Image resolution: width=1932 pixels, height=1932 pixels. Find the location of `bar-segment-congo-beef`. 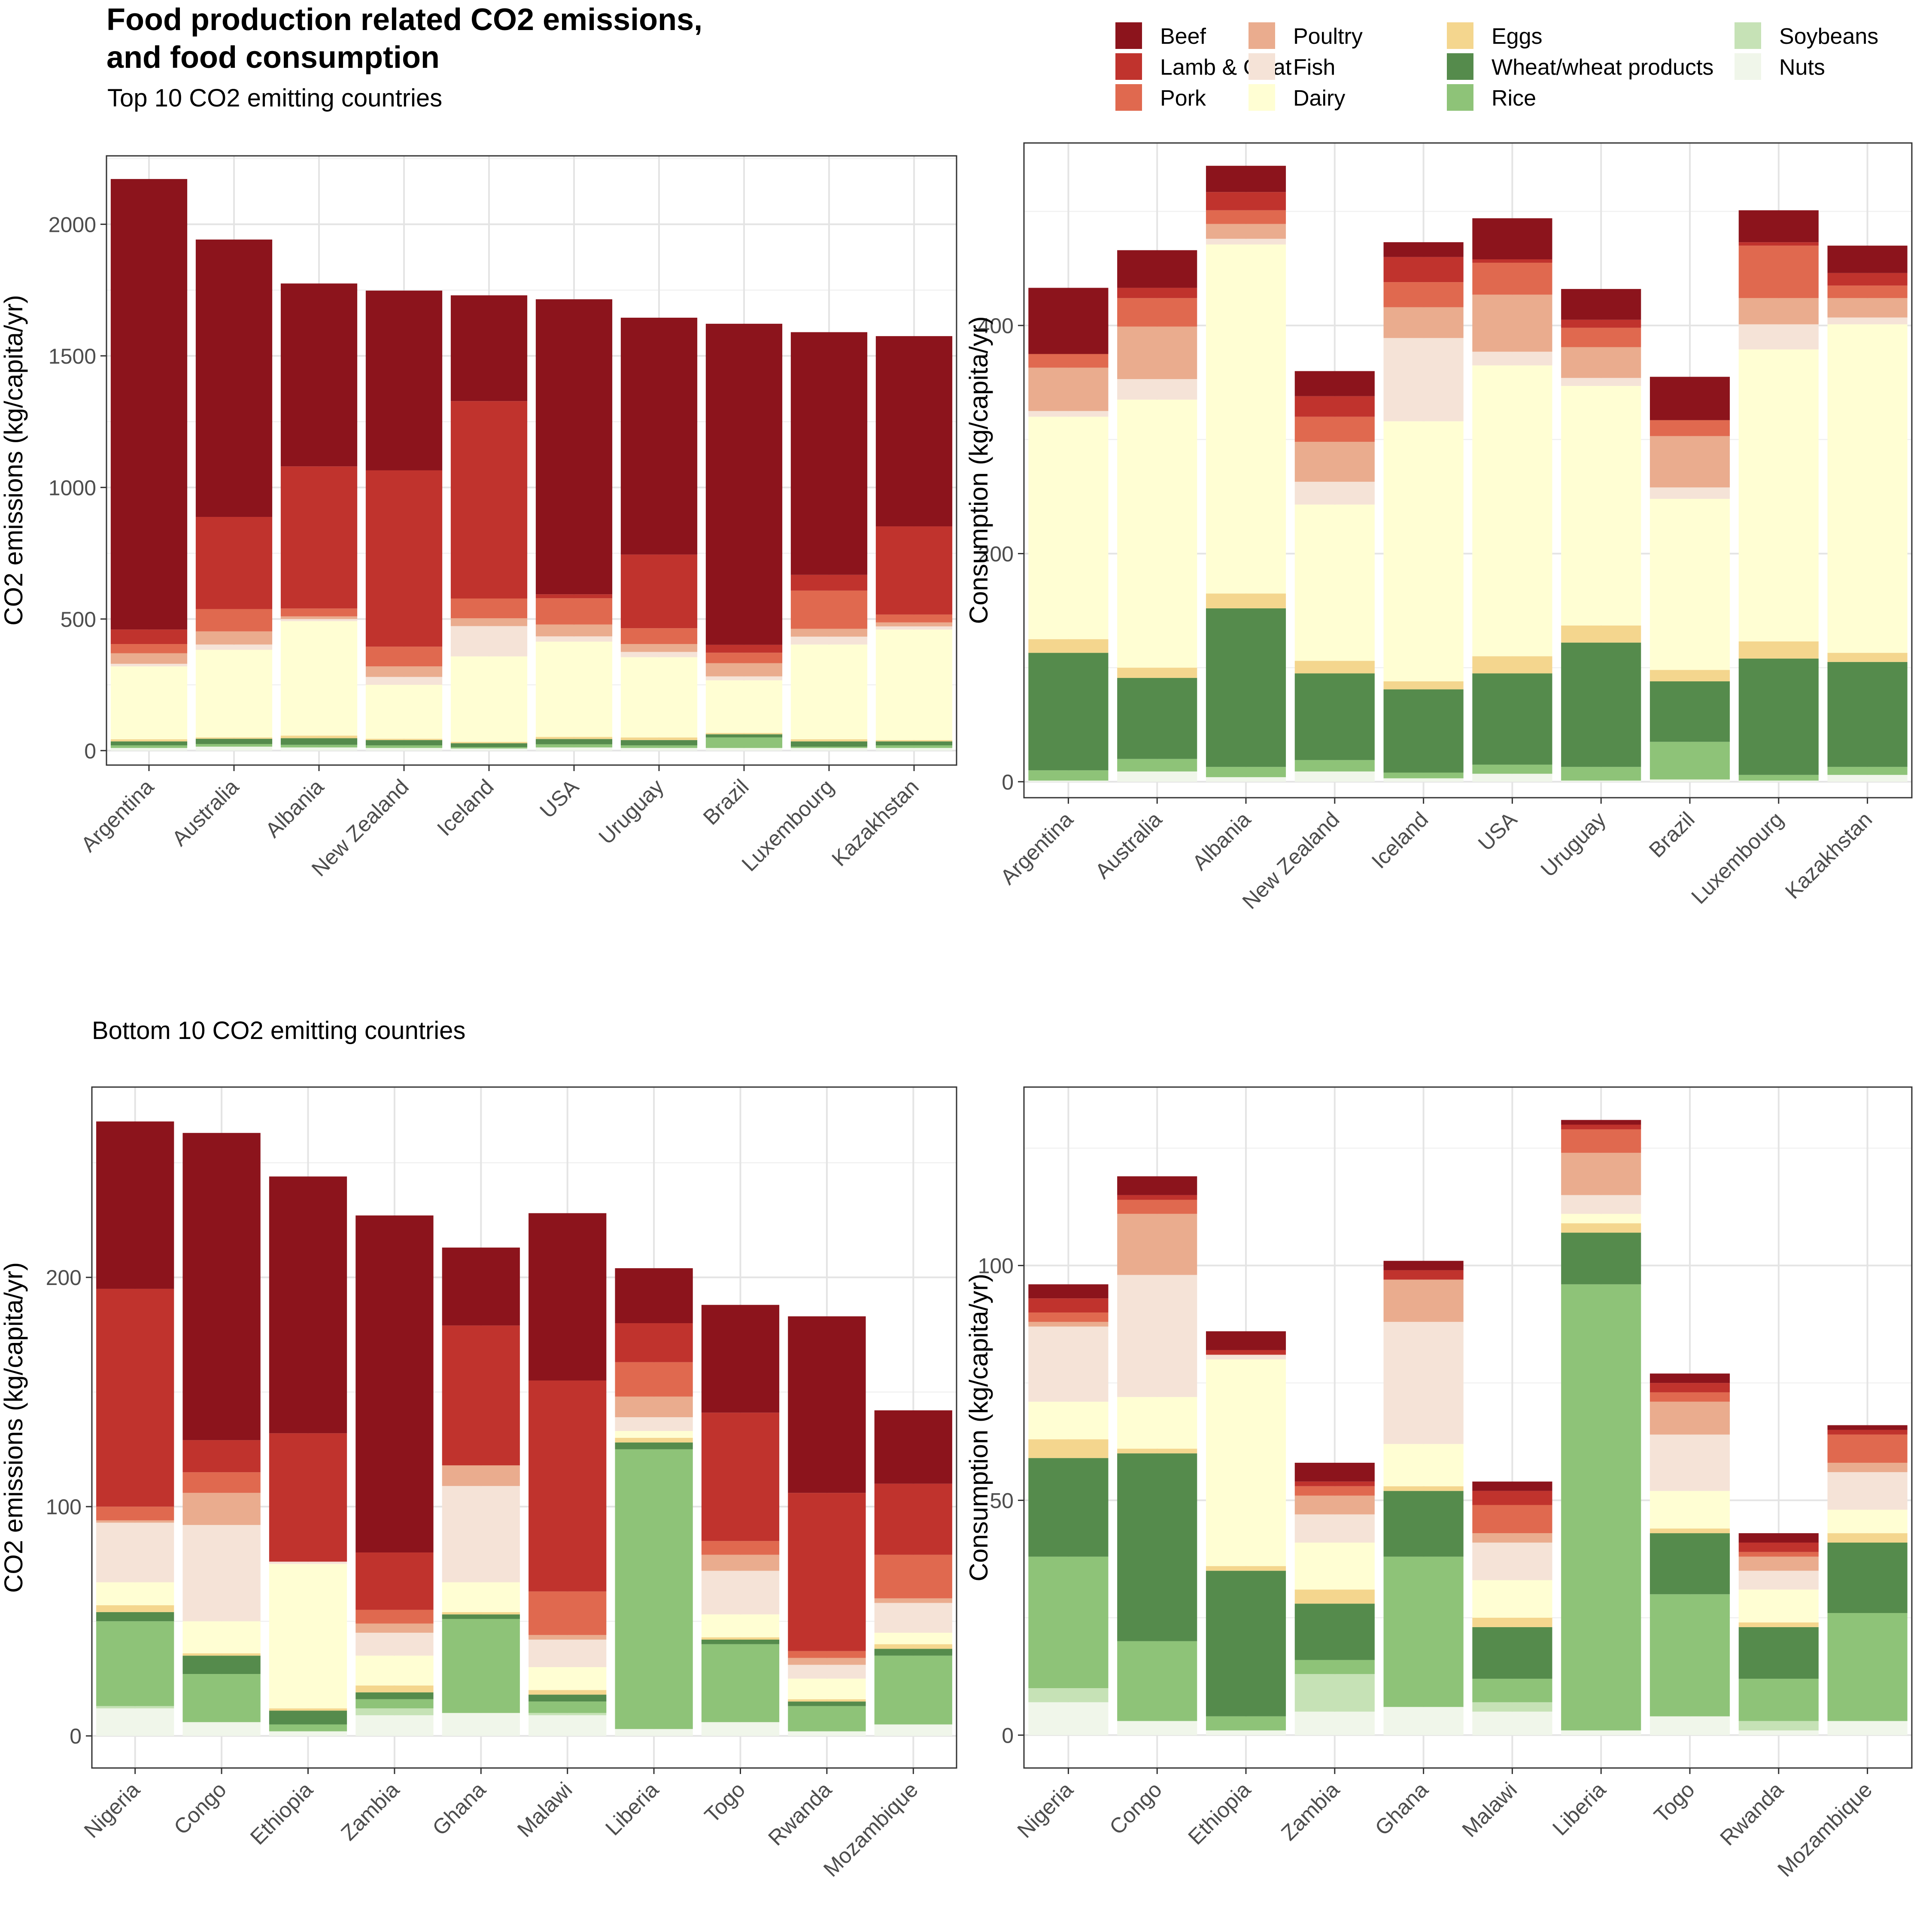

bar-segment-congo-beef is located at coordinates (1157, 1185).